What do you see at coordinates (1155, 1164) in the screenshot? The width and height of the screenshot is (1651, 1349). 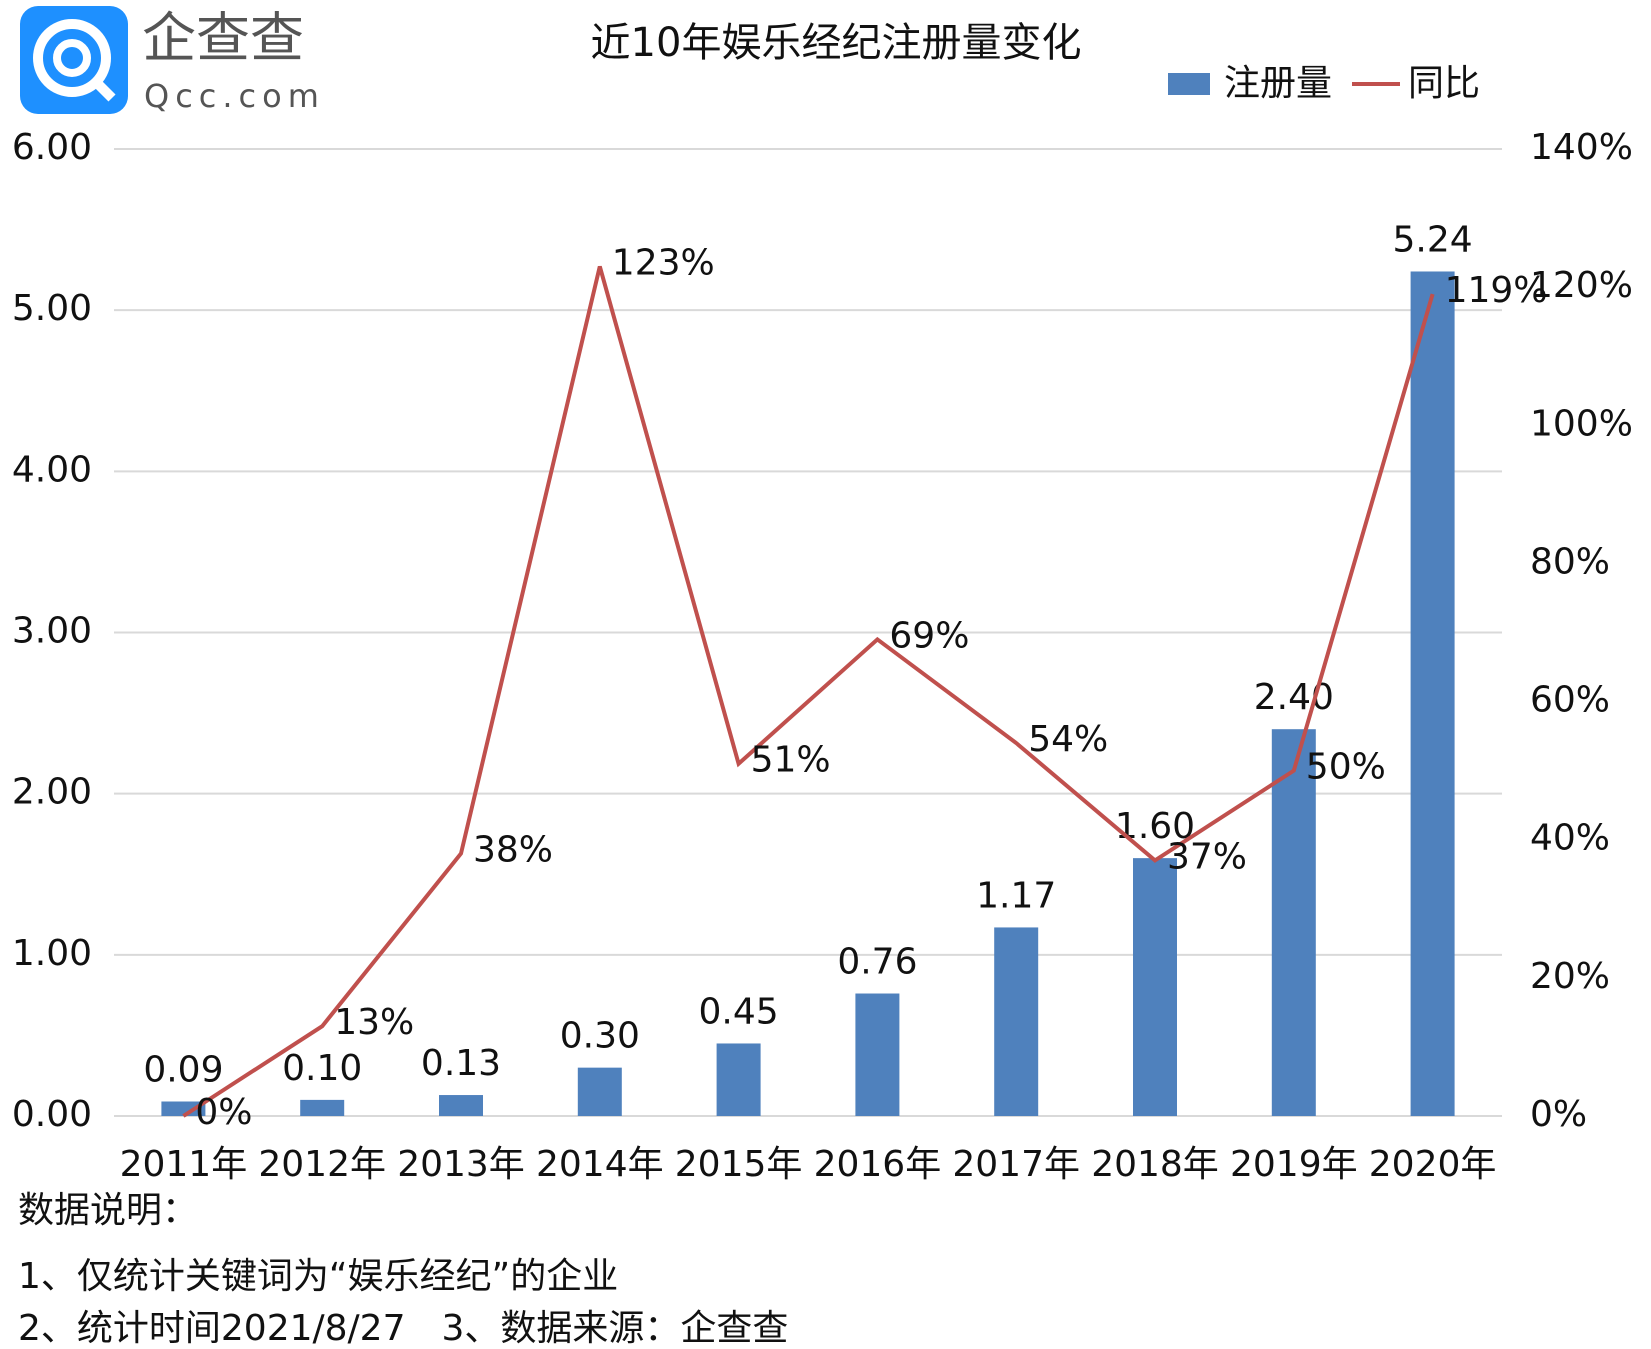 I see `x-tick-label: 2018年` at bounding box center [1155, 1164].